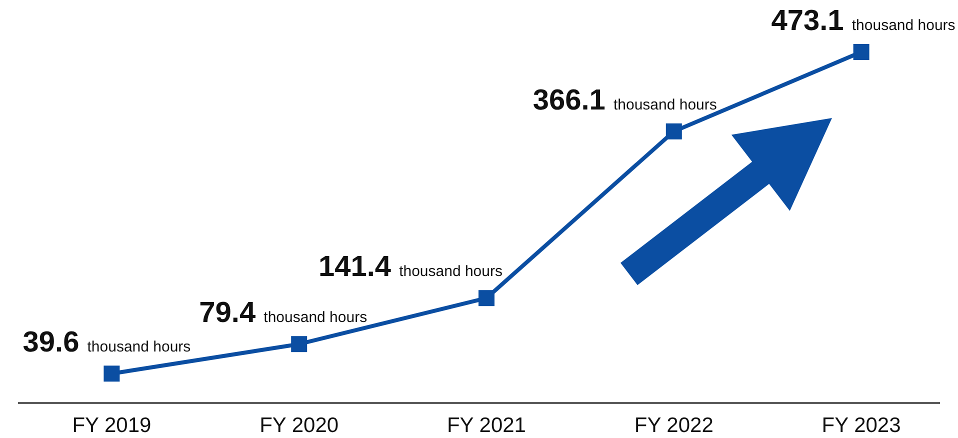 This screenshot has height=438, width=958. I want to click on x-tick-label: FY 2021, so click(486, 425).